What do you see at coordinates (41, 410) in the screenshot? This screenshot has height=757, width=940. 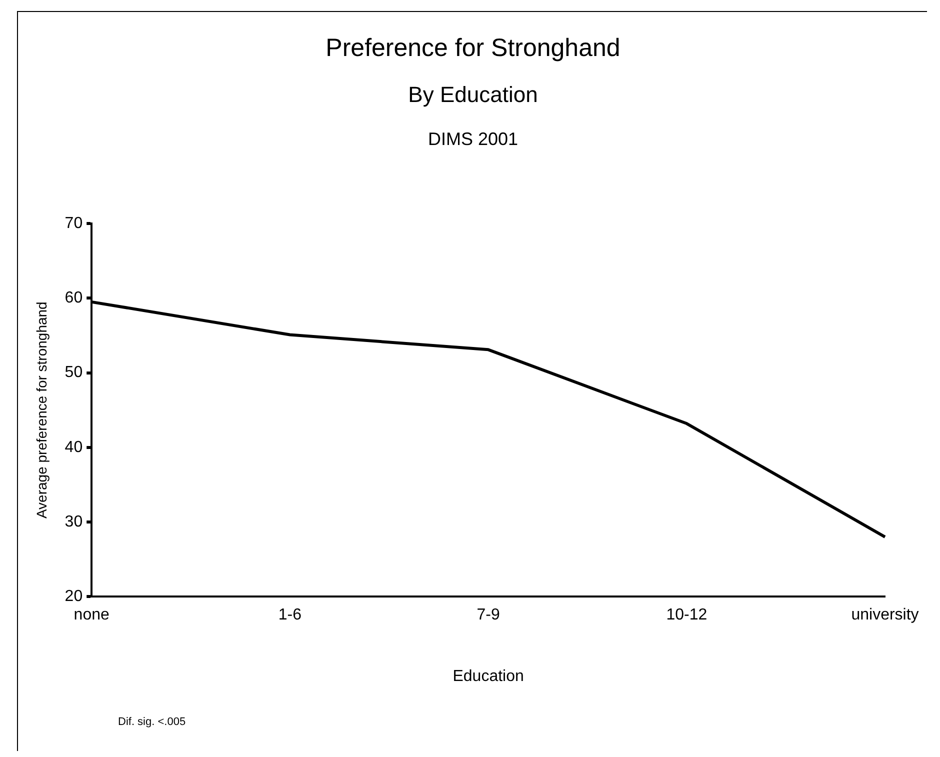 I see `y-axis-title: Average preference for stronghand` at bounding box center [41, 410].